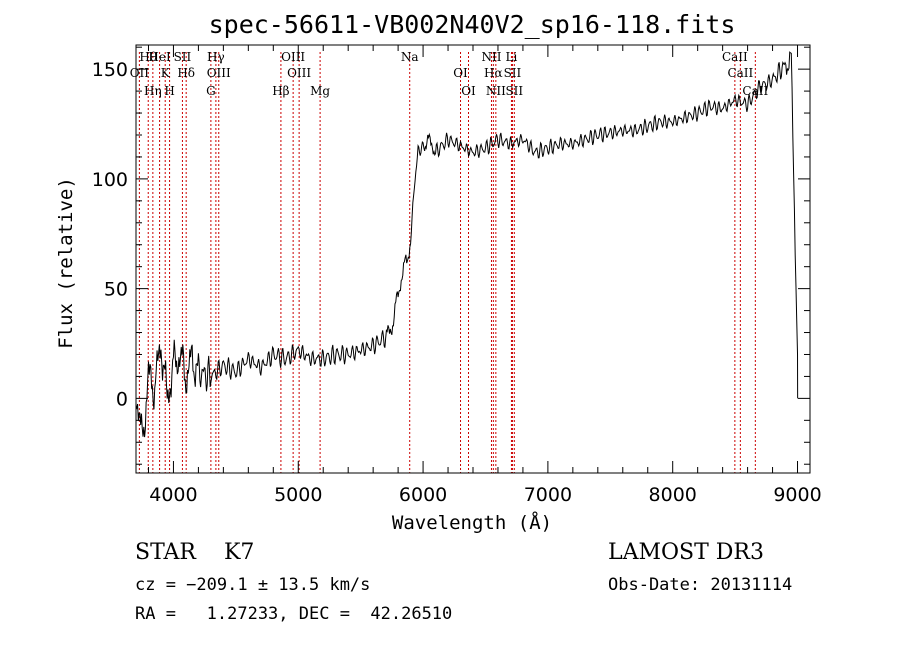  Describe the element at coordinates (116, 290) in the screenshot. I see `y-tick-label: 50` at that location.